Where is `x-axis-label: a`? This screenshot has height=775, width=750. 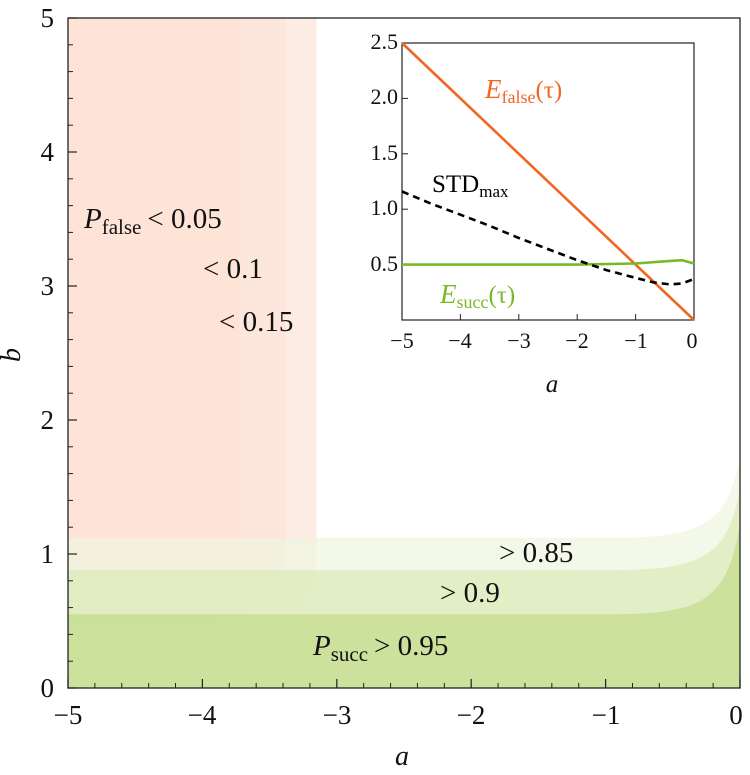
x-axis-label: a is located at coordinates (402, 756).